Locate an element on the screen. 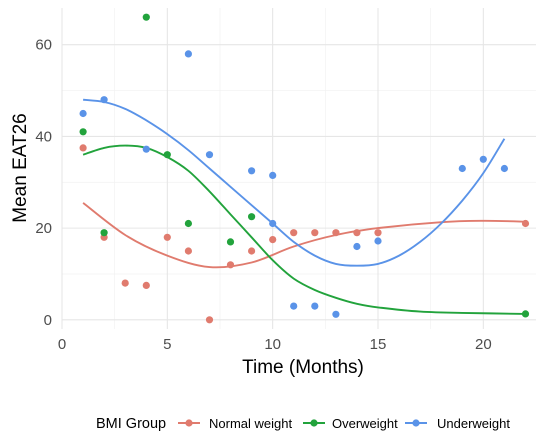 The image size is (550, 435). y-tick-label: 0 is located at coordinates (48, 320).